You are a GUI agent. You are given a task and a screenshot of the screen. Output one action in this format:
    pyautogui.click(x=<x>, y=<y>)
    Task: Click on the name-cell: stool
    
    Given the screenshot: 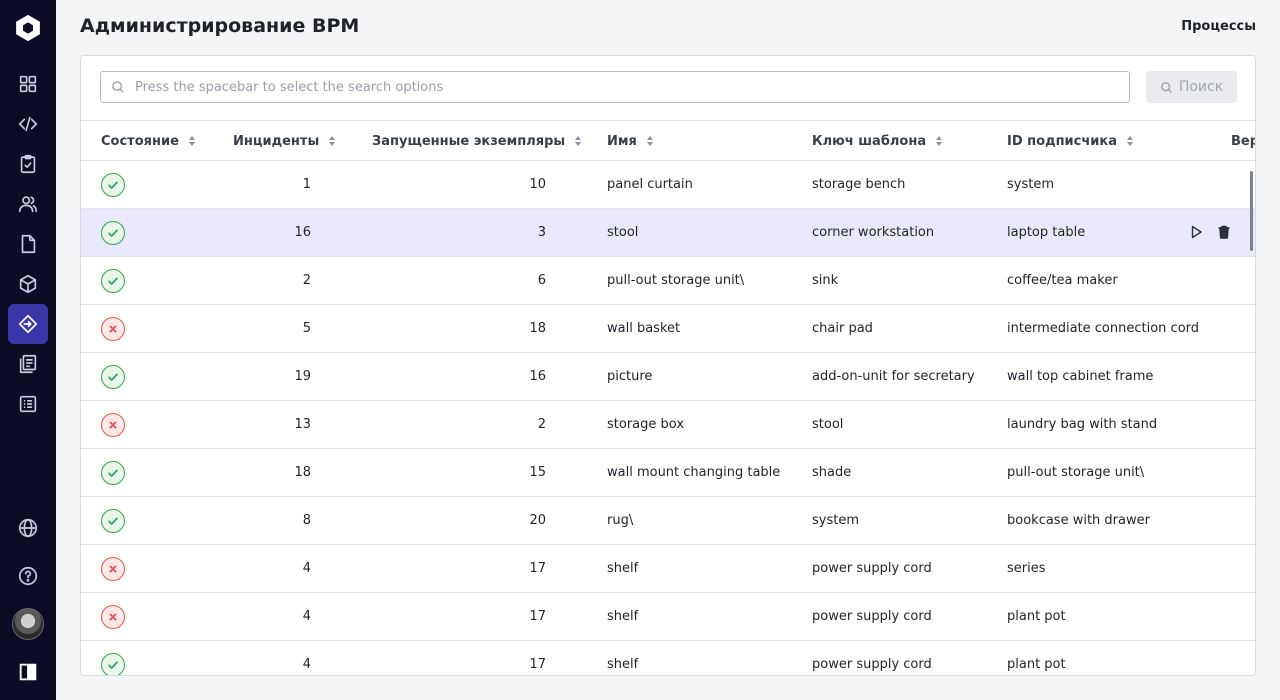 What is the action you would take?
    pyautogui.click(x=623, y=232)
    